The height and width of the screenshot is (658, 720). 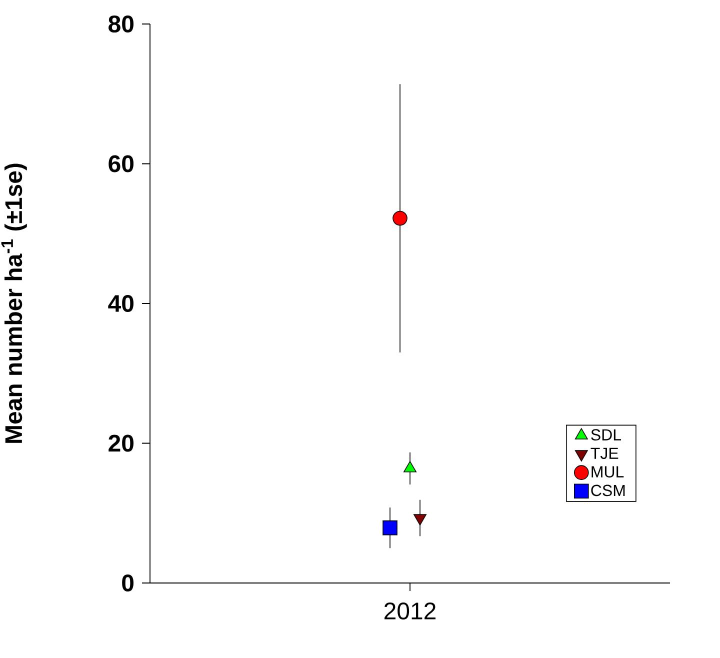 What do you see at coordinates (14, 303) in the screenshot?
I see `y-axis-title: Mean number ha$^{-1}$ (±1se)` at bounding box center [14, 303].